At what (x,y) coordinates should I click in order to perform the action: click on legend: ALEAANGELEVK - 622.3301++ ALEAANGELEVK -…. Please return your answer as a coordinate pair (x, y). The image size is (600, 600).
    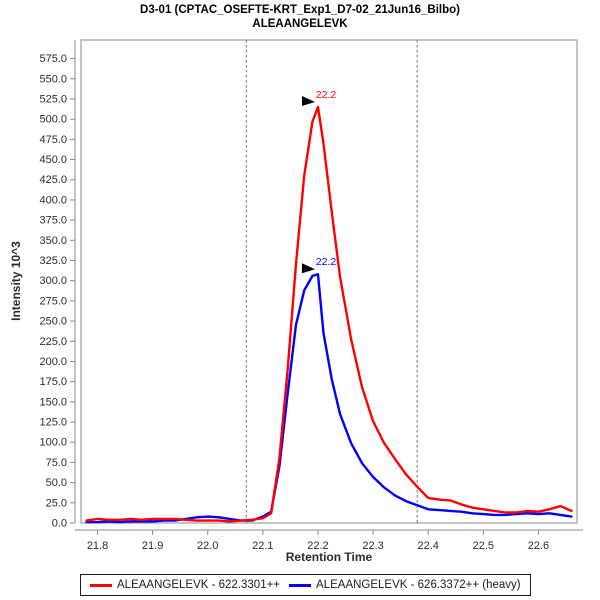
    Looking at the image, I should click on (305, 585).